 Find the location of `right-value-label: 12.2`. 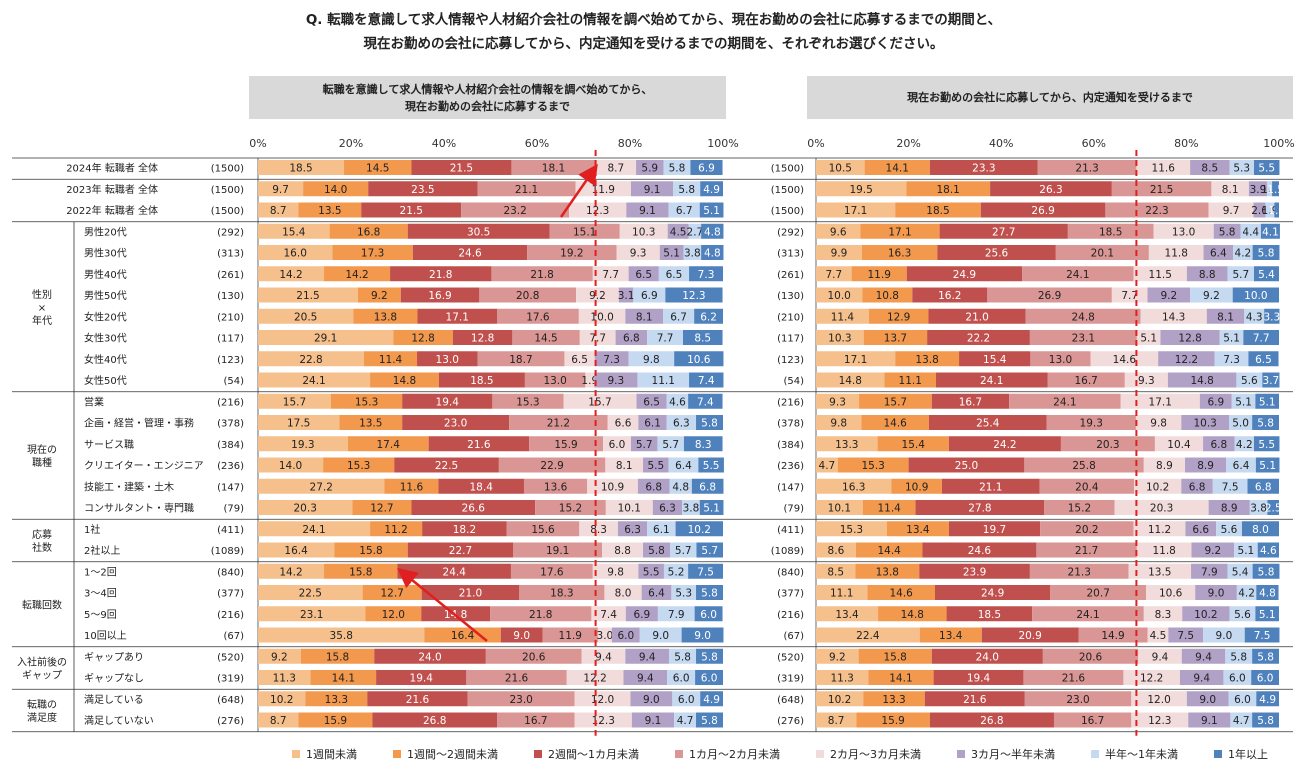

right-value-label: 12.2 is located at coordinates (1151, 679).